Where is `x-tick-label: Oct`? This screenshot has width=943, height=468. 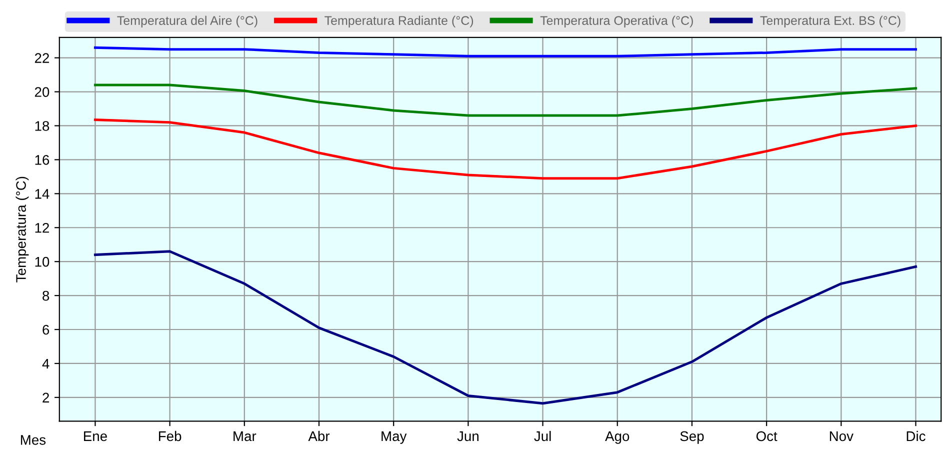
x-tick-label: Oct is located at coordinates (767, 436).